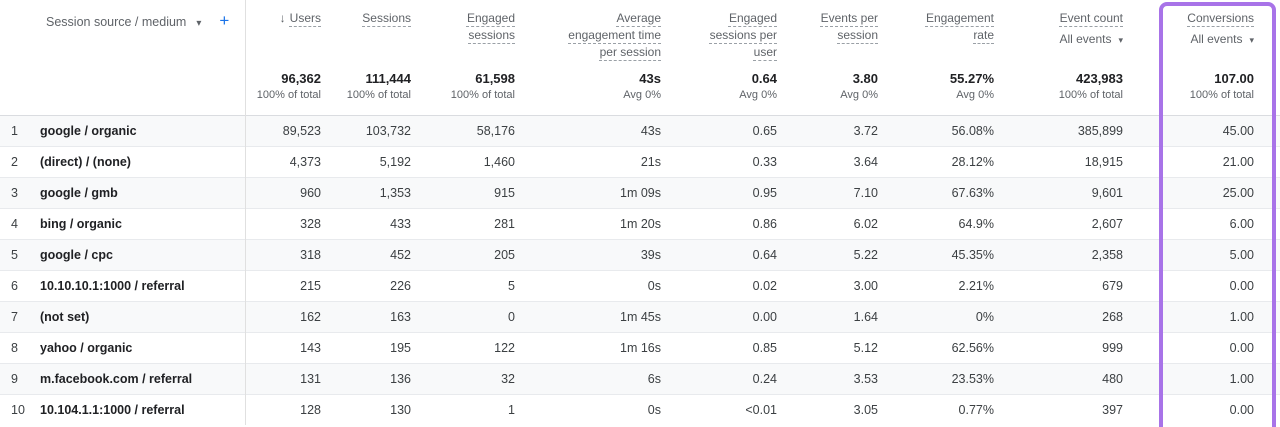  What do you see at coordinates (1112, 409) in the screenshot?
I see `cell-event_count: 397` at bounding box center [1112, 409].